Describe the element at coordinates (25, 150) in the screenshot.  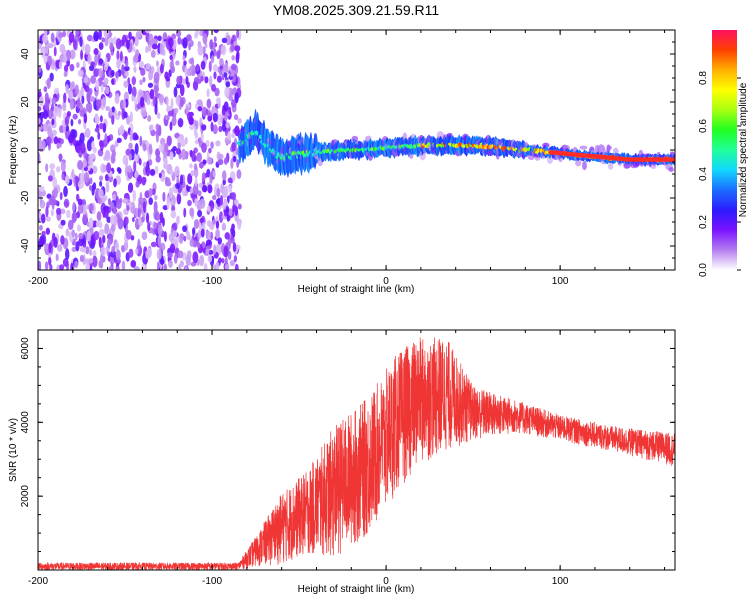
I see `y-tick-label: 0` at that location.